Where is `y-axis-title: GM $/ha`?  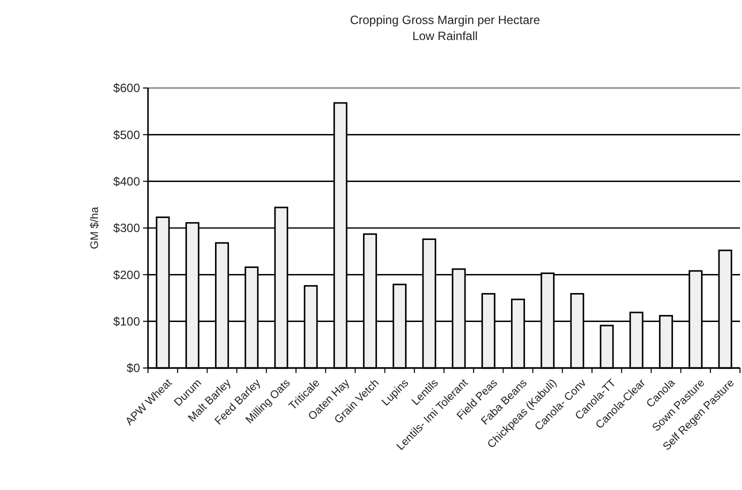
y-axis-title: GM $/ha is located at coordinates (95, 228).